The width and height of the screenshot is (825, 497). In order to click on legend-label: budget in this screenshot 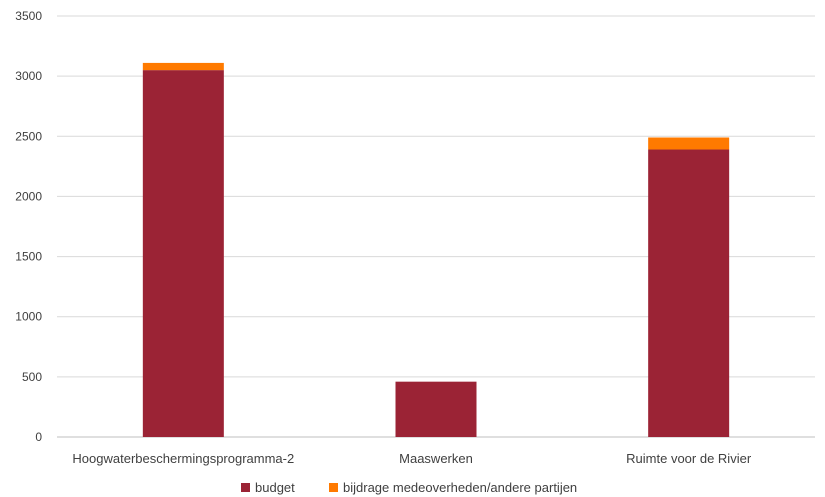, I will do `click(275, 487)`.